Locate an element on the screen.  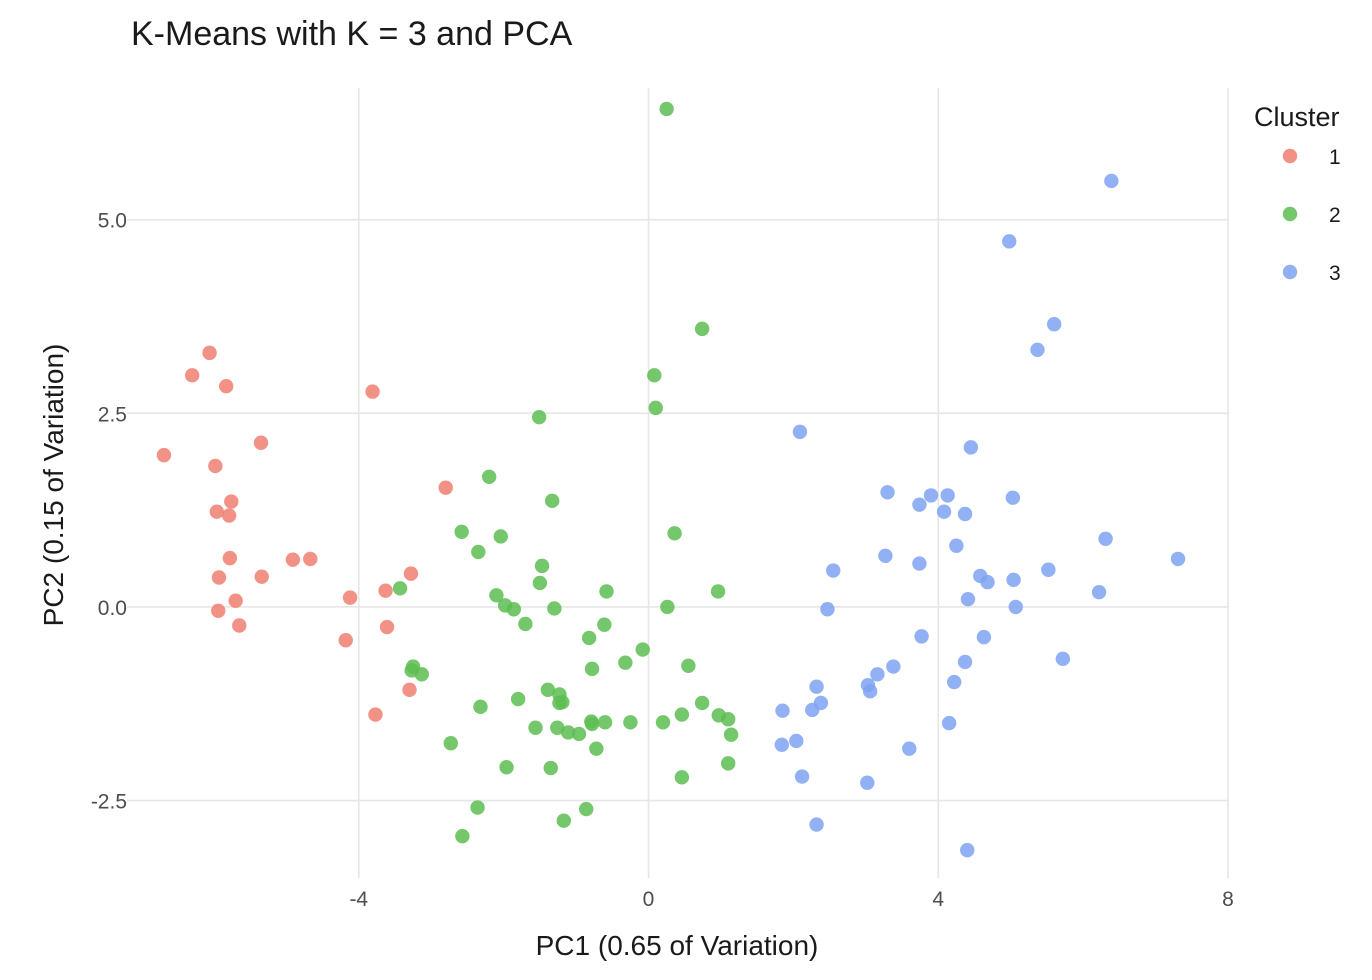
legend-label-2: 2 is located at coordinates (1335, 215).